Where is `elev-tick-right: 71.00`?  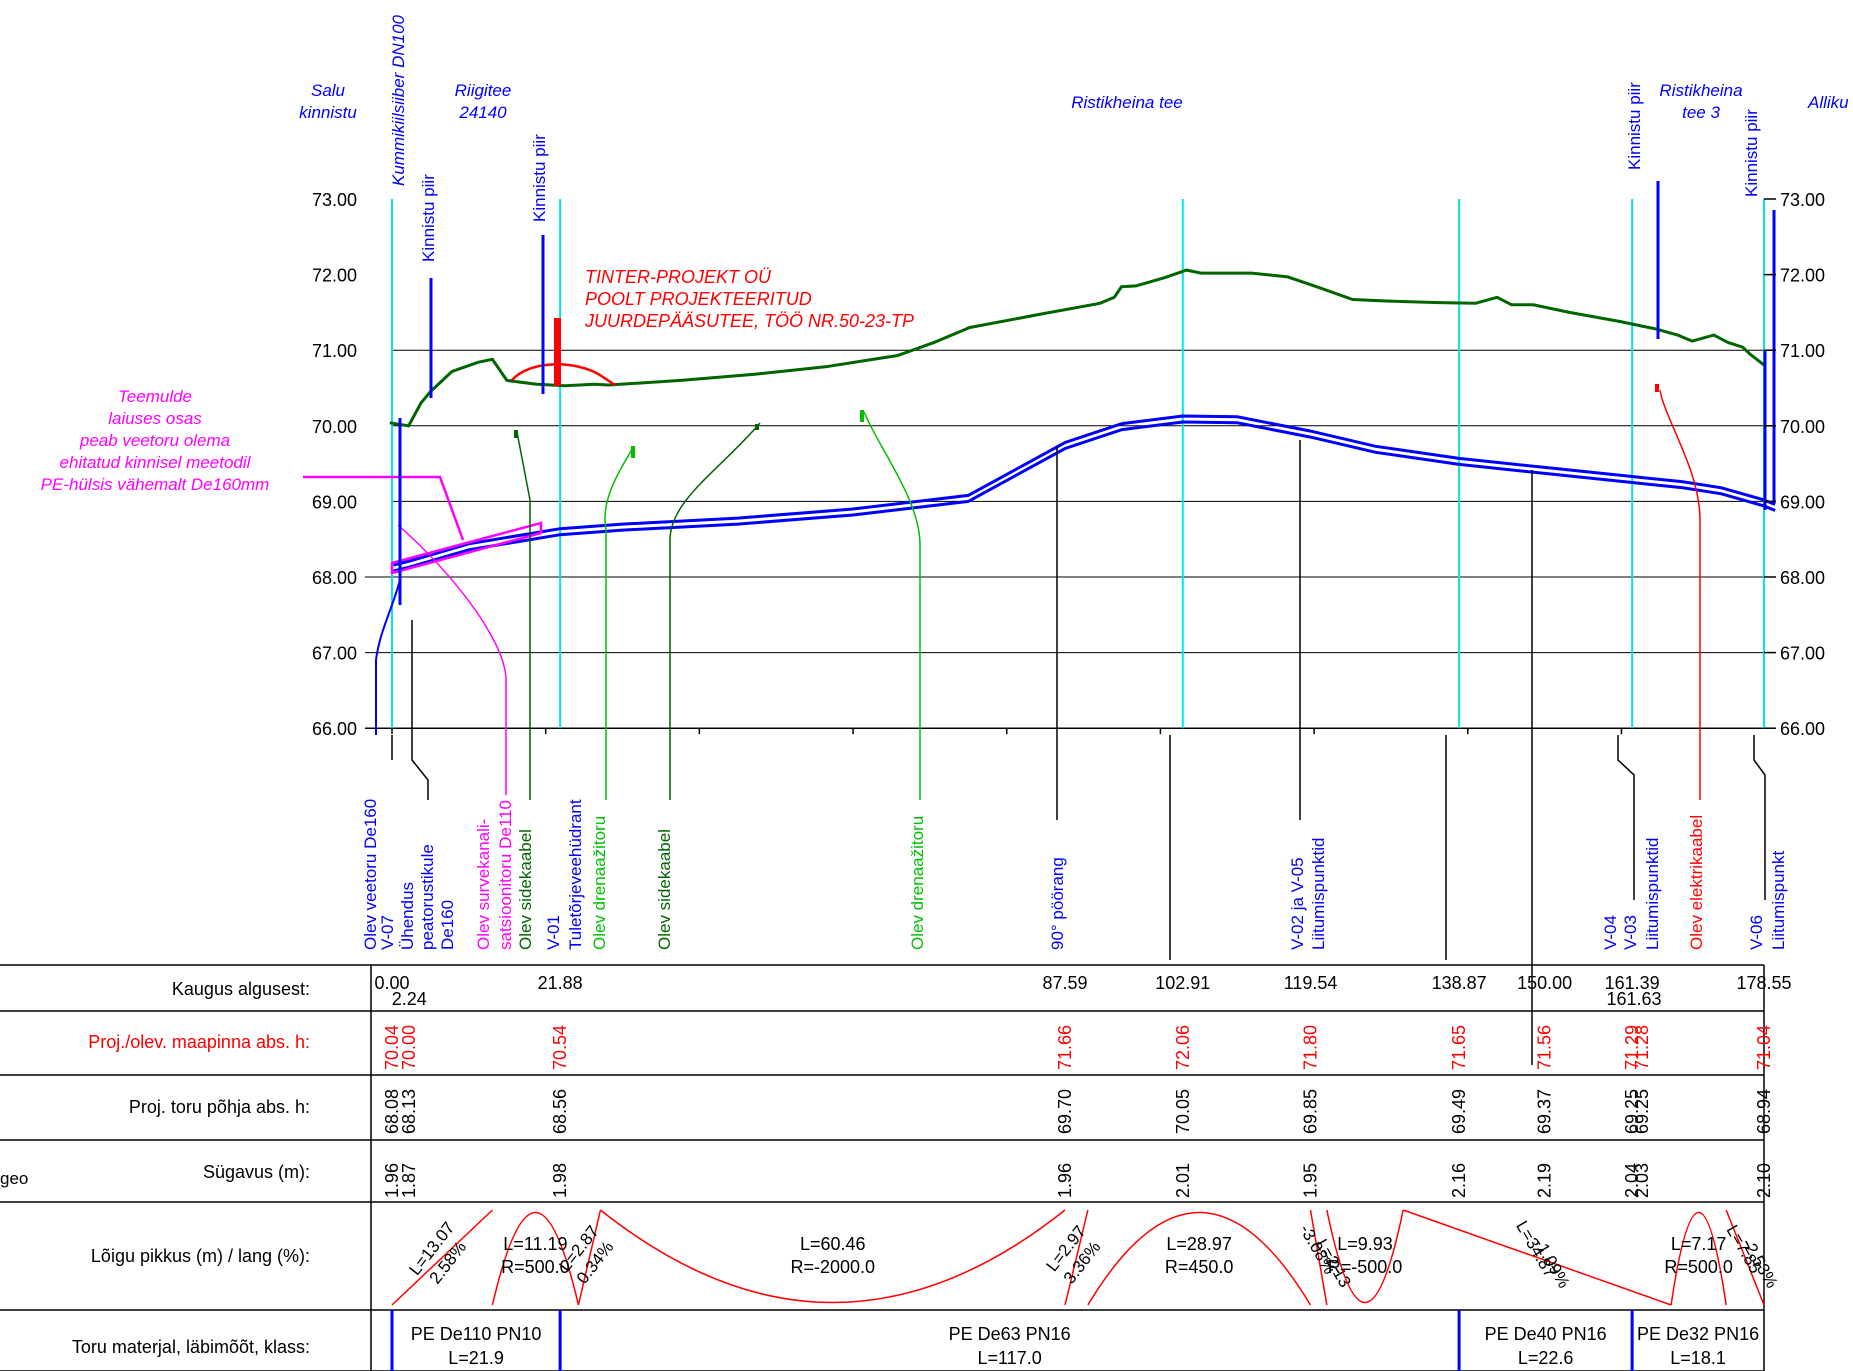 elev-tick-right: 71.00 is located at coordinates (1802, 351).